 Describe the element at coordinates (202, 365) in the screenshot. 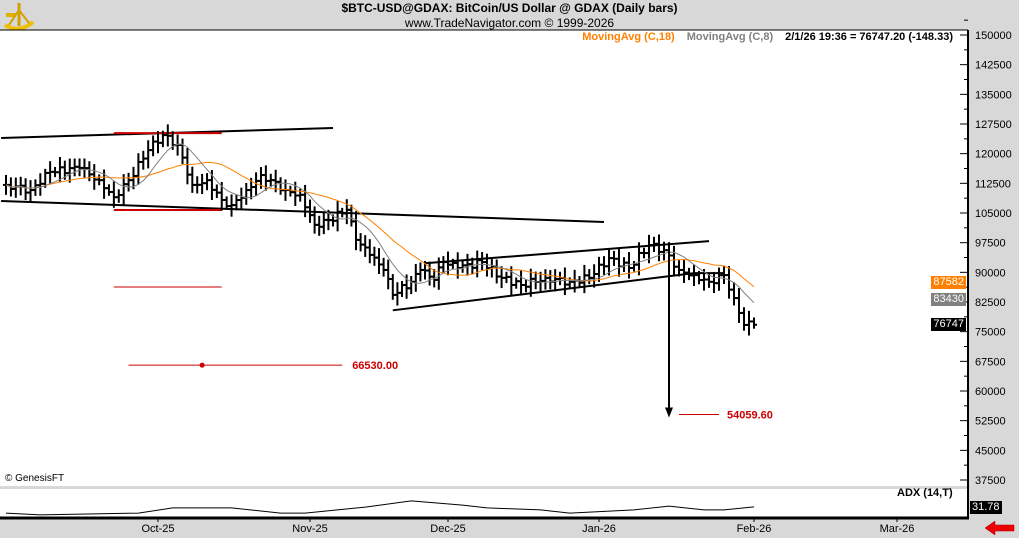

I see `target-dot` at that location.